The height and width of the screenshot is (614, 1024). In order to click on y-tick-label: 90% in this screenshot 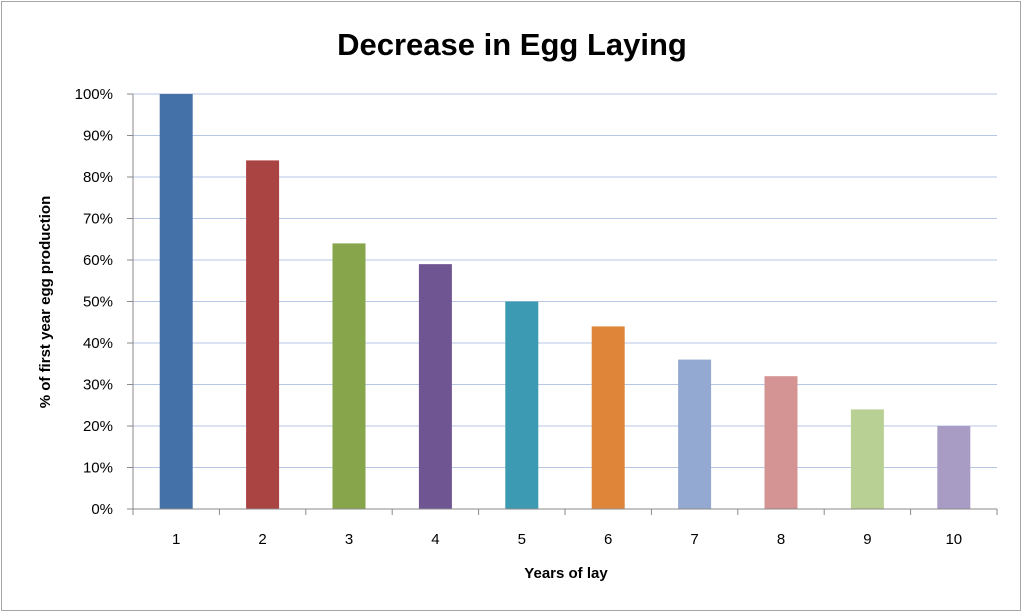, I will do `click(98, 136)`.